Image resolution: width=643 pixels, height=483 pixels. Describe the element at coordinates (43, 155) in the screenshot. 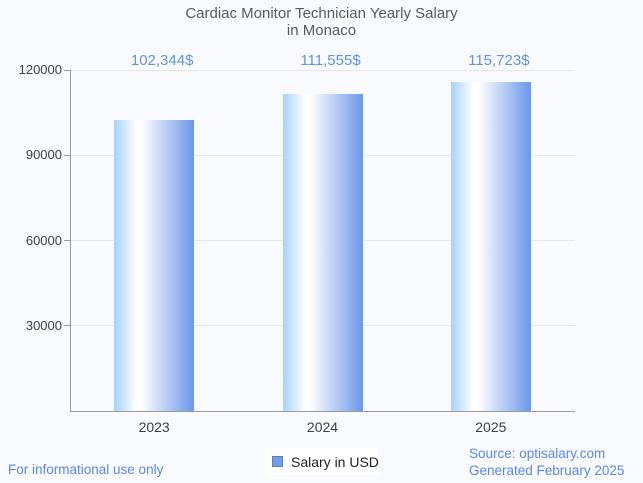

I see `y-tick-label: 90000` at that location.